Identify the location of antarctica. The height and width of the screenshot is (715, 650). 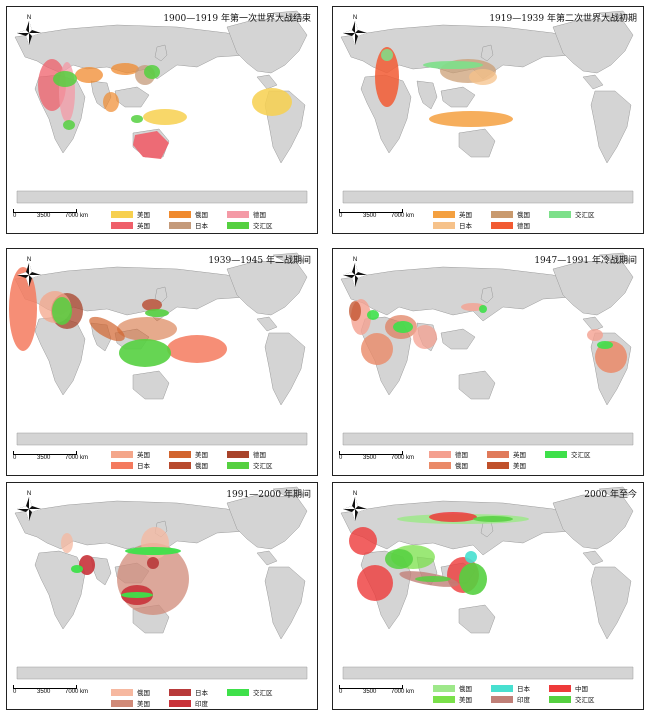
(488, 673).